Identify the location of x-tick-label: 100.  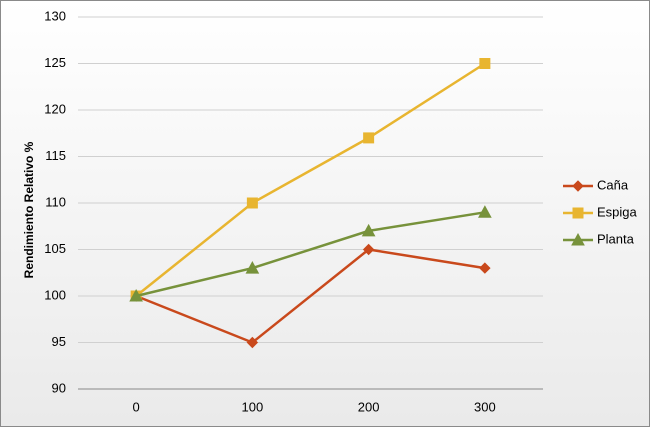
(253, 406).